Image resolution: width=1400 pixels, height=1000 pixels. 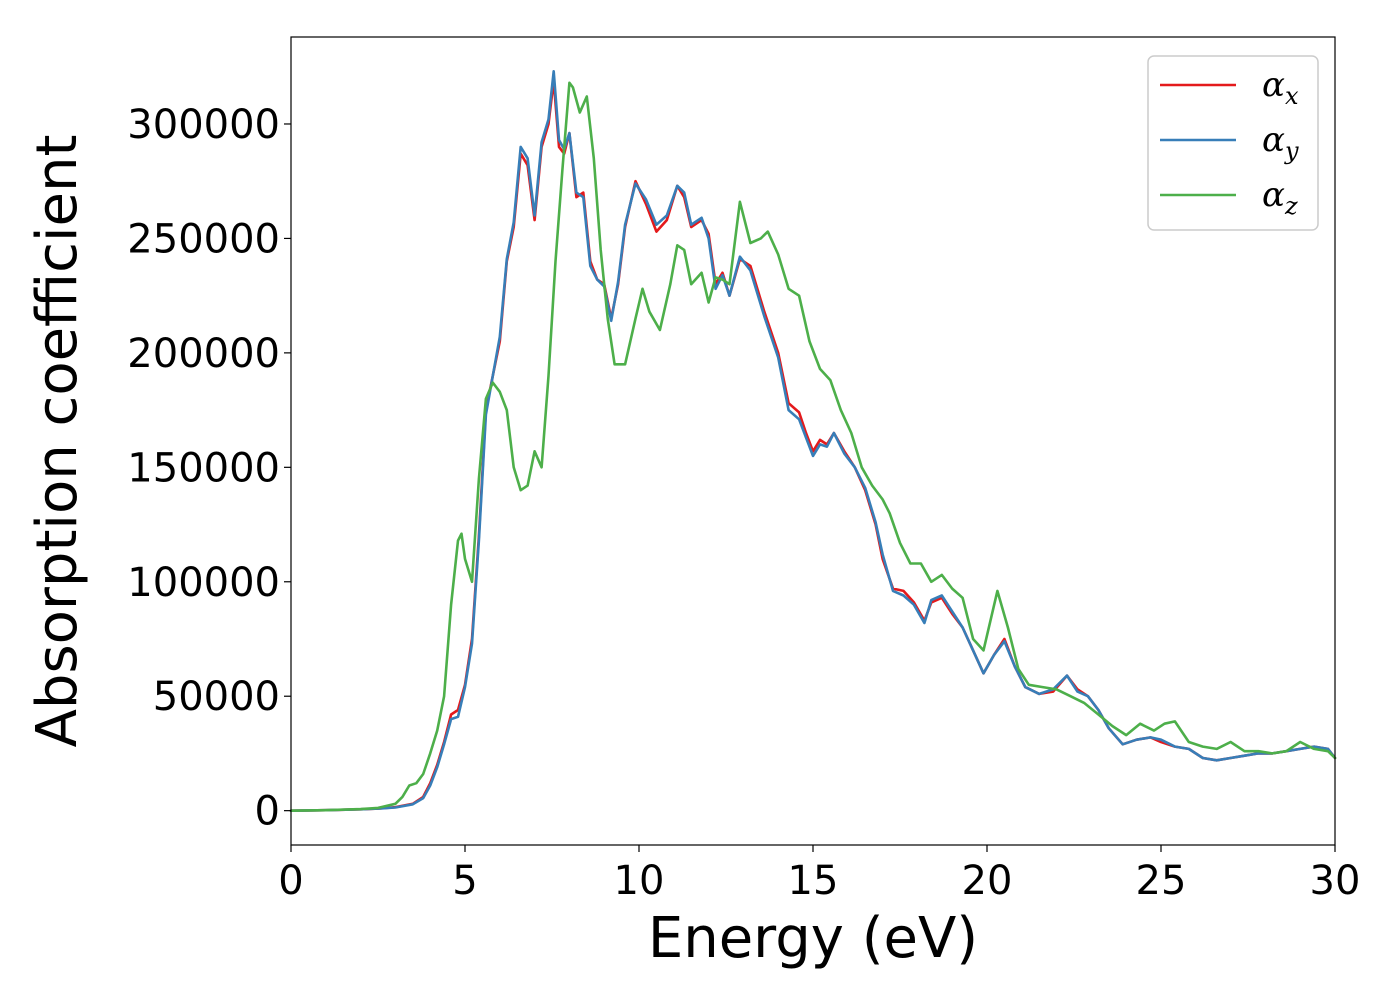 I want to click on legend-label-alpha-x: αx, so click(x=1280, y=87).